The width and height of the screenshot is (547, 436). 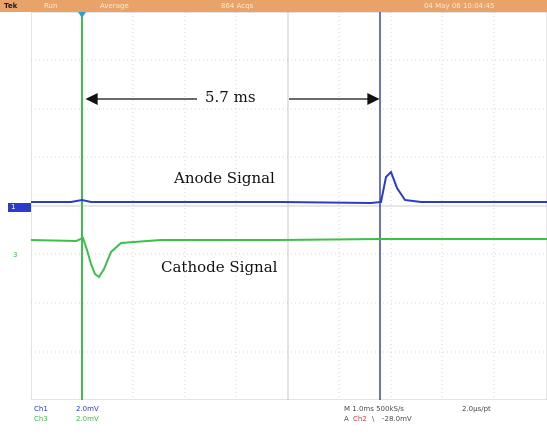 I want to click on trigger-slope-icon: \, so click(x=373, y=419).